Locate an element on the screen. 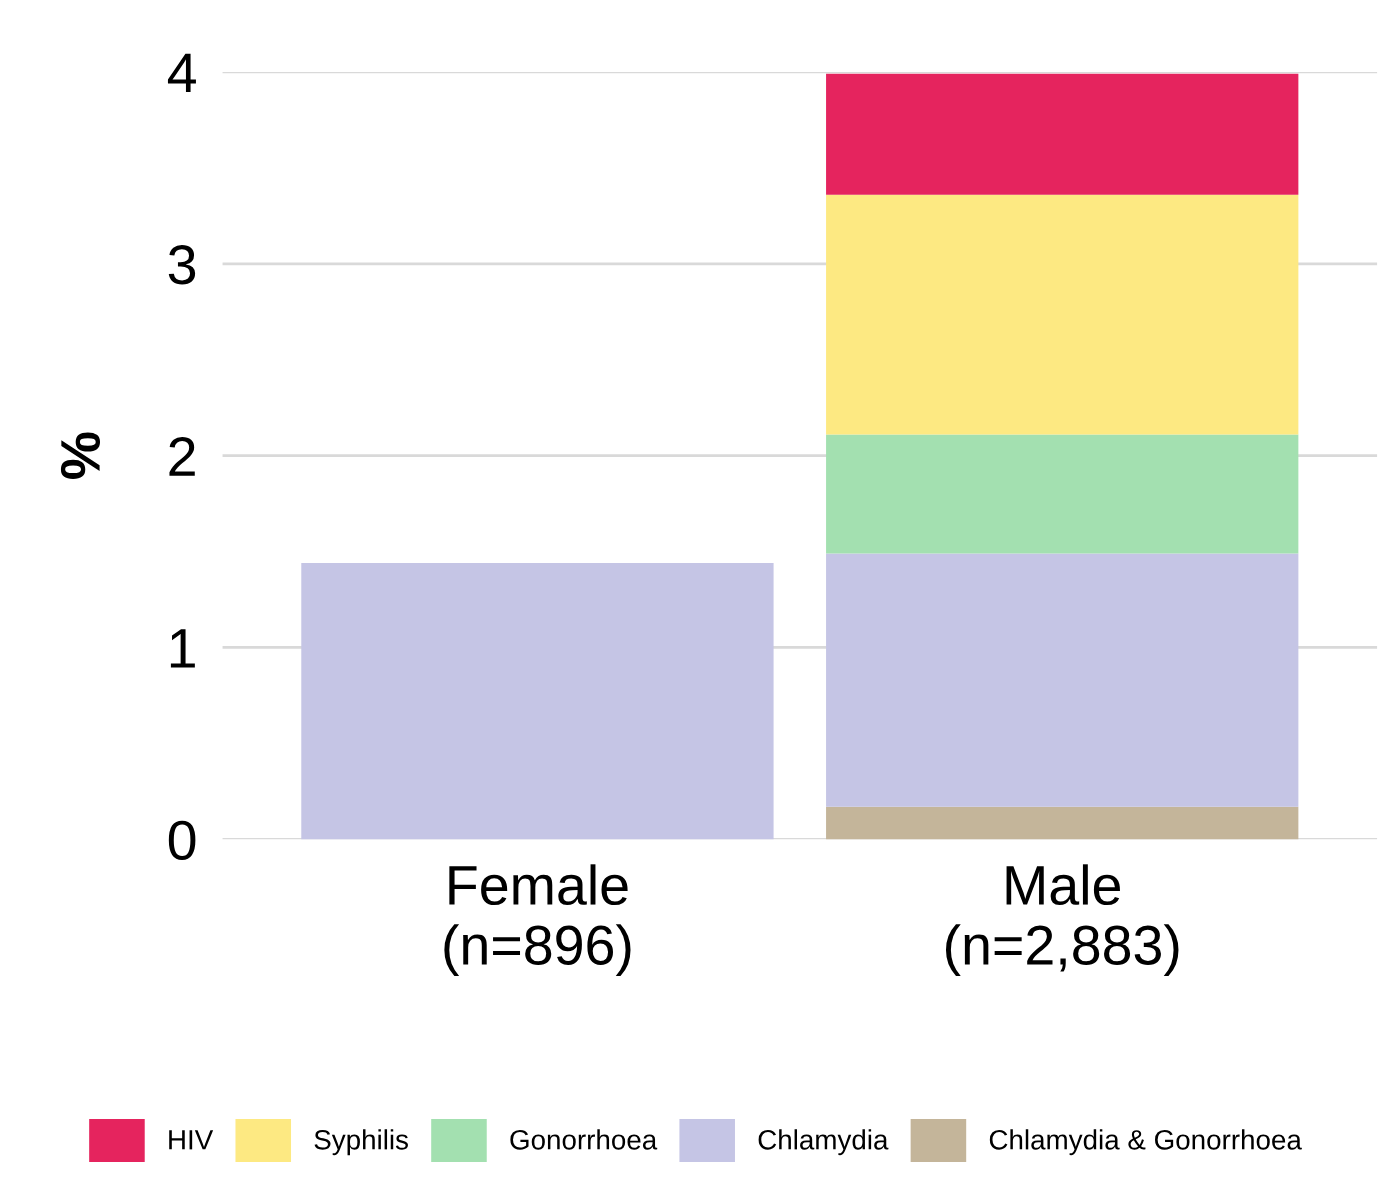 The image size is (1391, 1199). y-tick-label: 2 is located at coordinates (182, 456).